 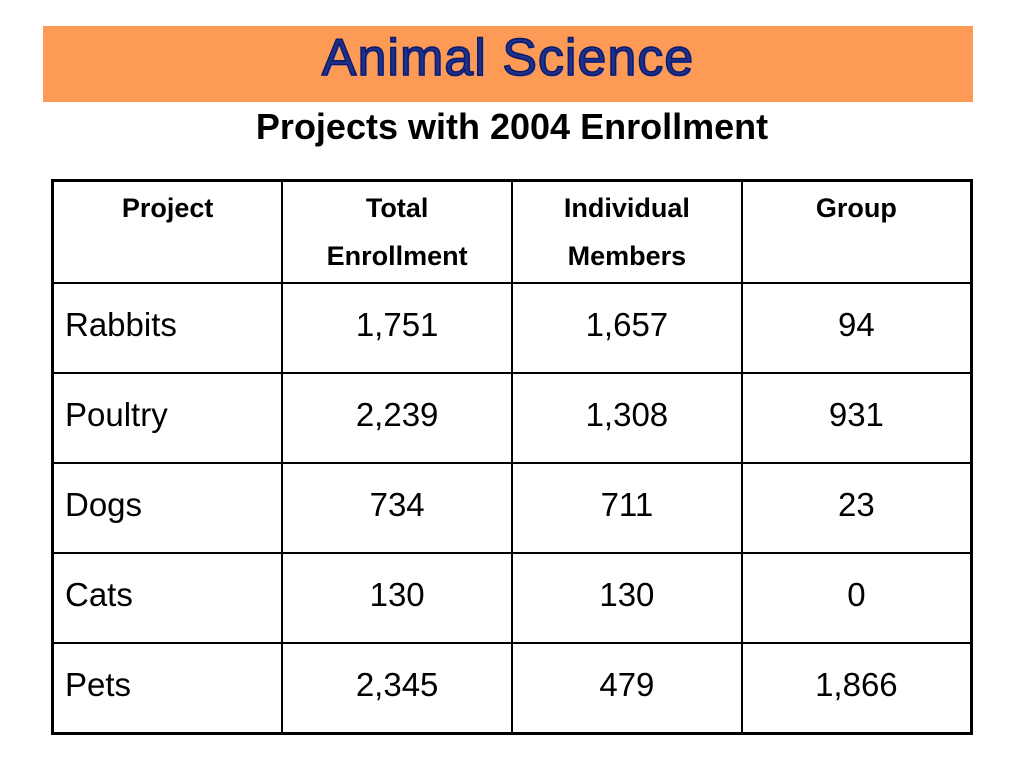 I want to click on cell-total-enrollment: 130, so click(x=397, y=598).